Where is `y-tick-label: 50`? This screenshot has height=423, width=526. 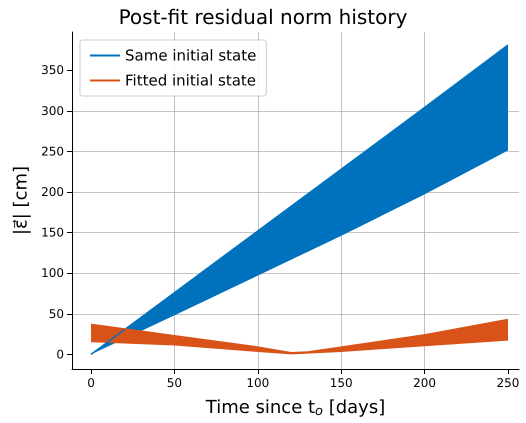
y-tick-label: 50 is located at coordinates (56, 313).